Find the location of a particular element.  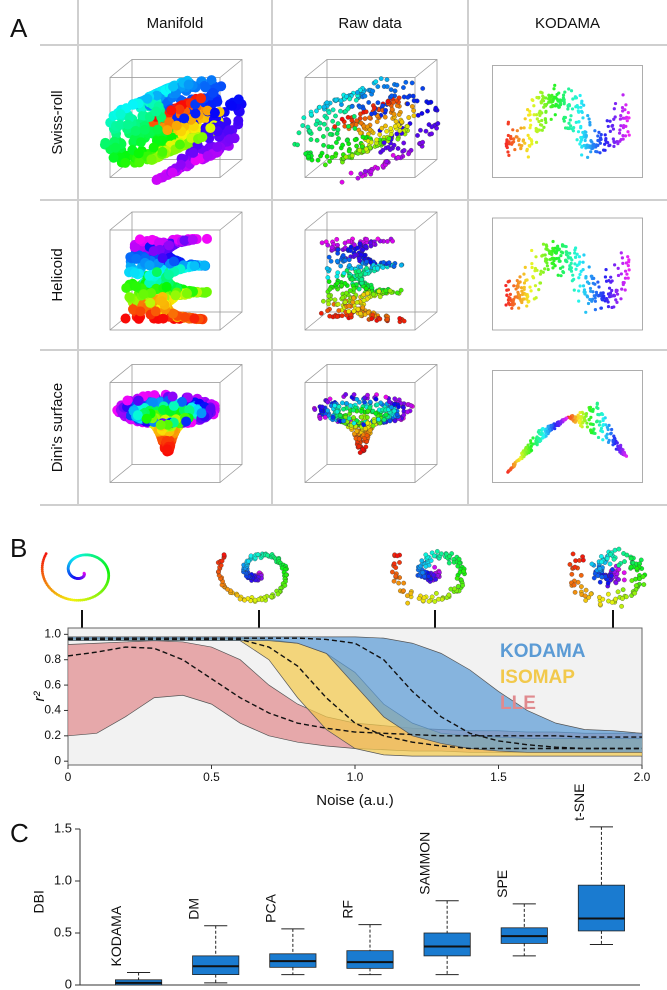

x-tick-label: 1.0 is located at coordinates (355, 777).